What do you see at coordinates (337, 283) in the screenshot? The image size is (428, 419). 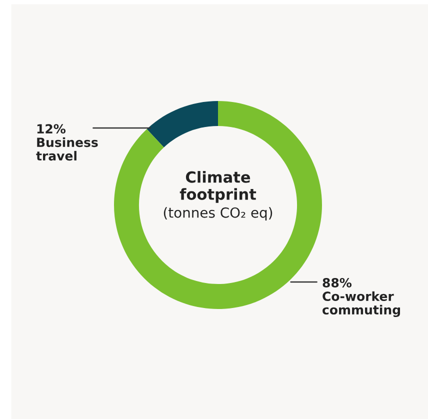 I see `data-label: 88%` at bounding box center [337, 283].